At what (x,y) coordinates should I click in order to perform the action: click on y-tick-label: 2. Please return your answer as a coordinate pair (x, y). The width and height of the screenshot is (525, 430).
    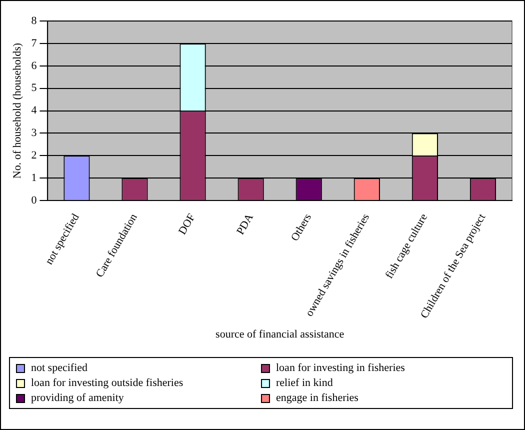
    Looking at the image, I should click on (34, 156).